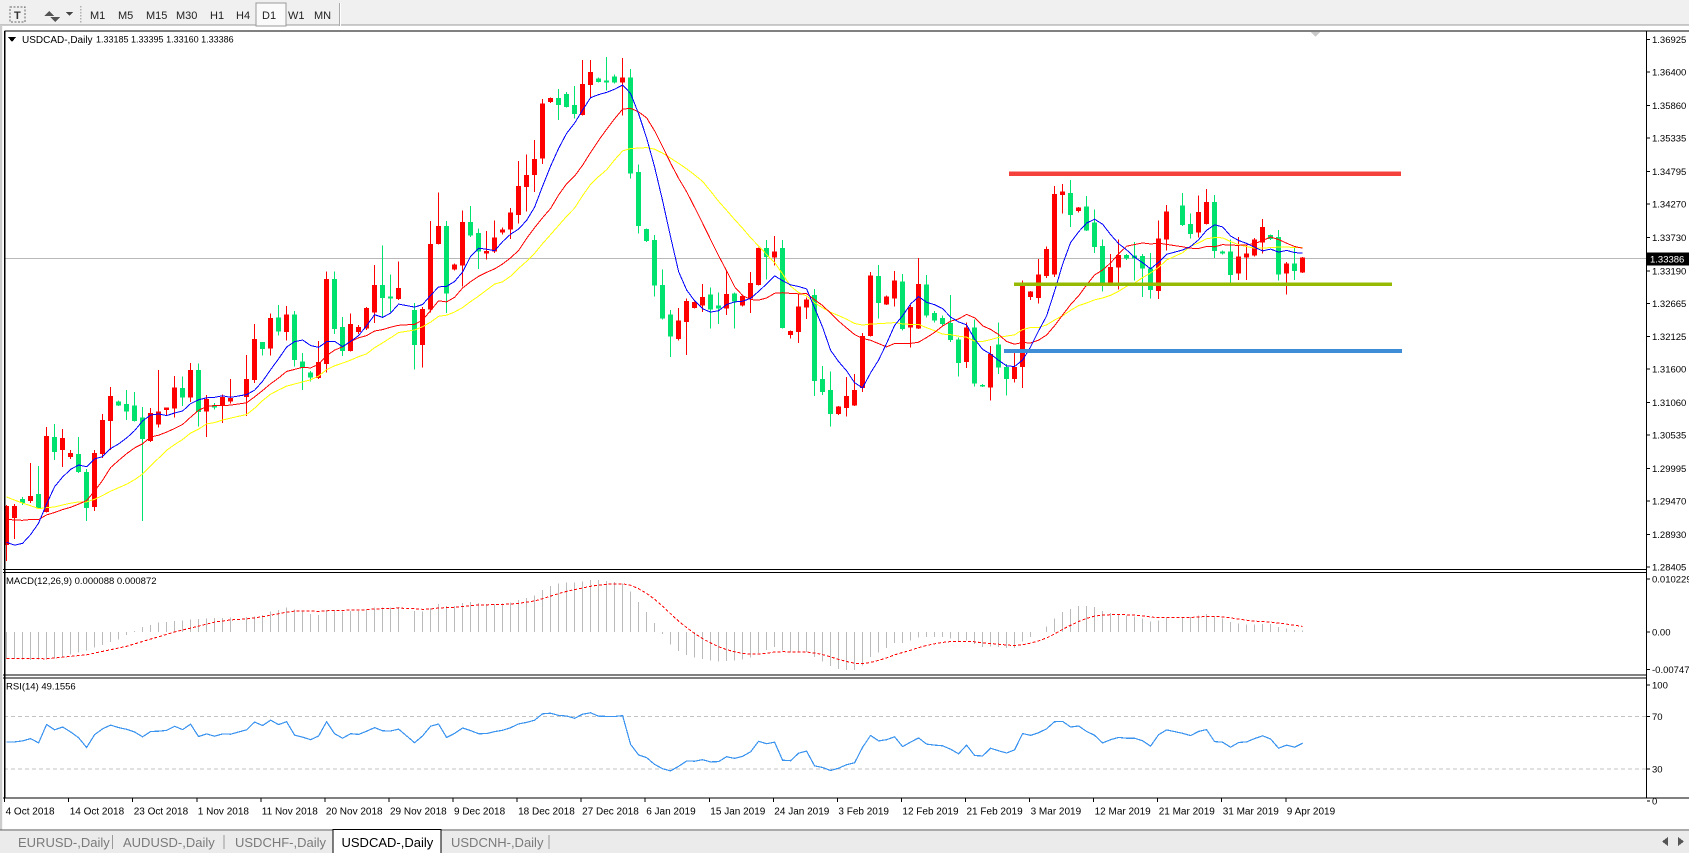  Describe the element at coordinates (418, 812) in the screenshot. I see `svg-text: 29 Nov 2018` at that location.